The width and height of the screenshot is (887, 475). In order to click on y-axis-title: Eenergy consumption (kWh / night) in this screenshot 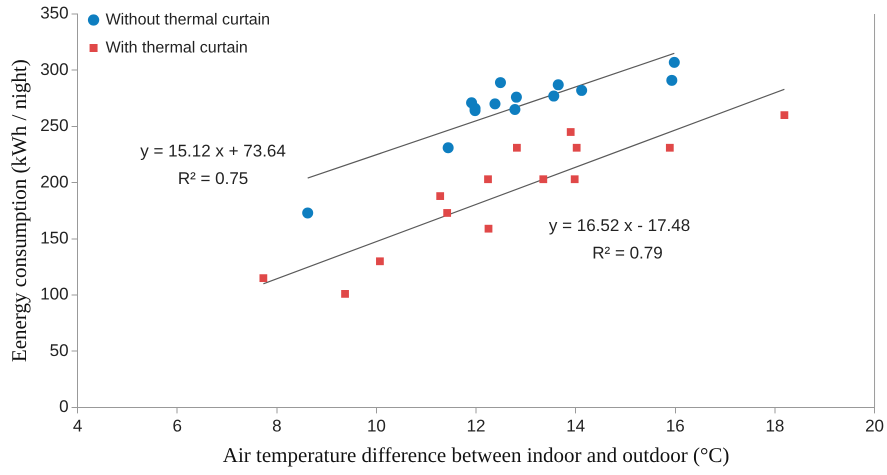, I will do `click(19, 210)`.